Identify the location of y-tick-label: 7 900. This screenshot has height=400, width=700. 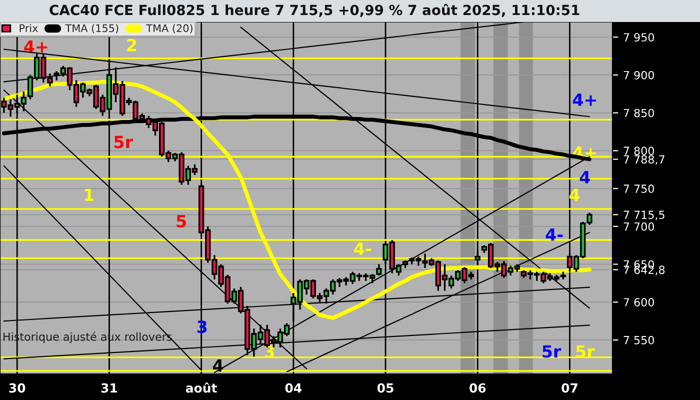
(639, 75).